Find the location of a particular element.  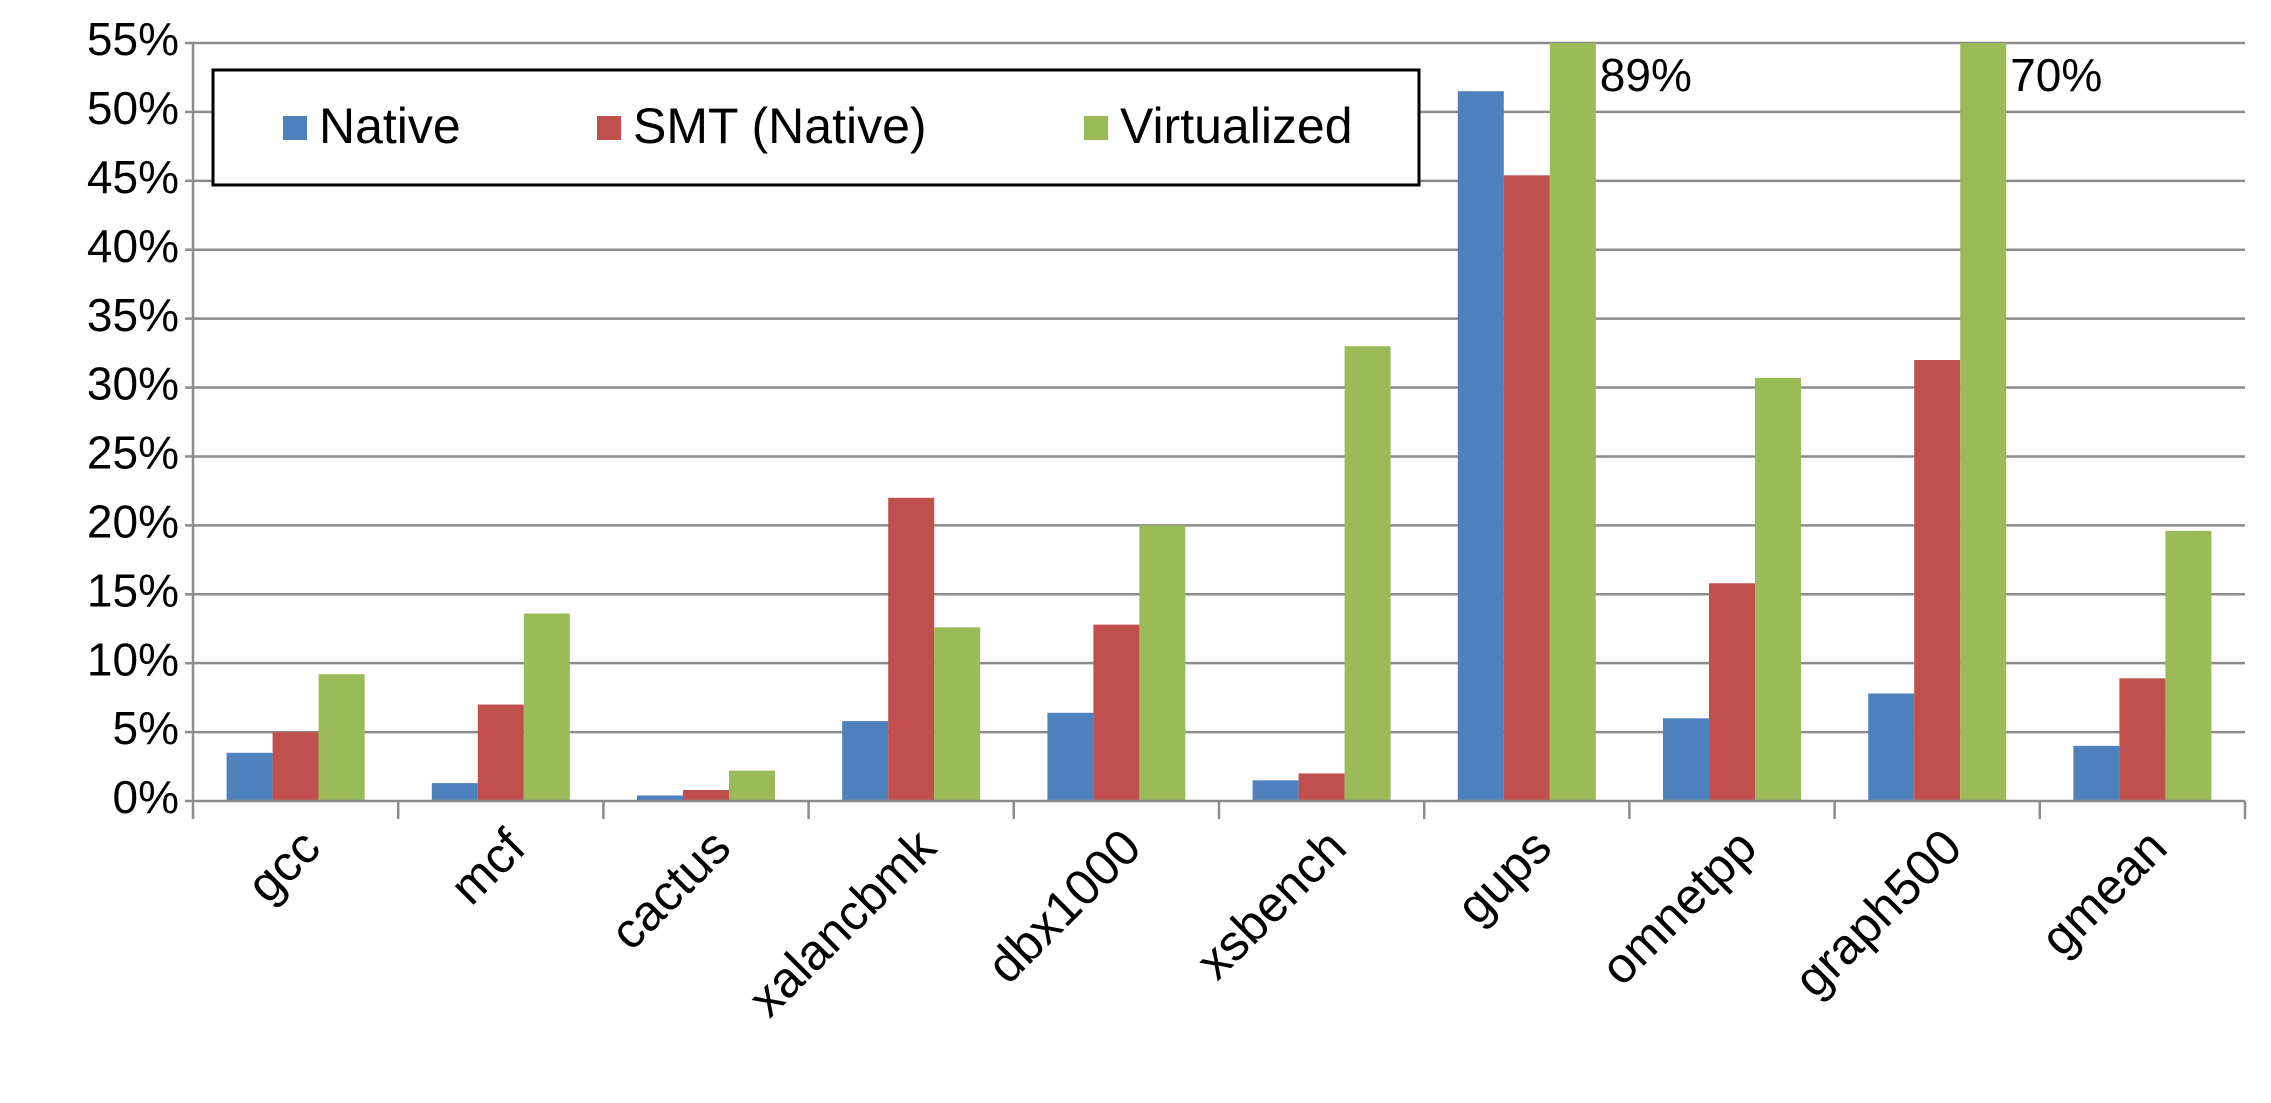

y-tick-label: 30% is located at coordinates (133, 384).